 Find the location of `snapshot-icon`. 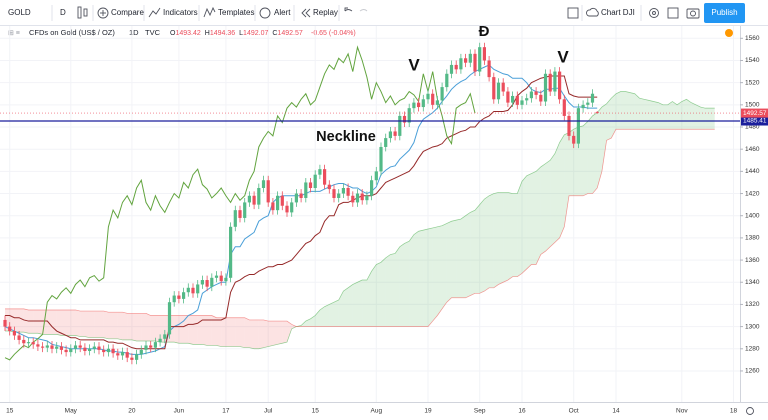

snapshot-icon is located at coordinates (693, 13).